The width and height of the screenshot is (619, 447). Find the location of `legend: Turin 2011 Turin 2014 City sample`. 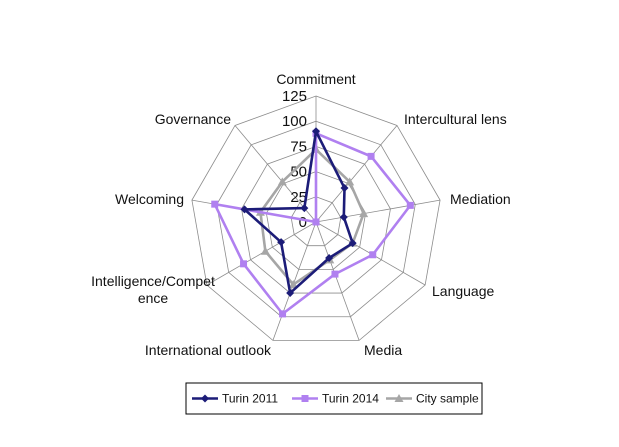

legend: Turin 2011 Turin 2014 City sample is located at coordinates (334, 398).